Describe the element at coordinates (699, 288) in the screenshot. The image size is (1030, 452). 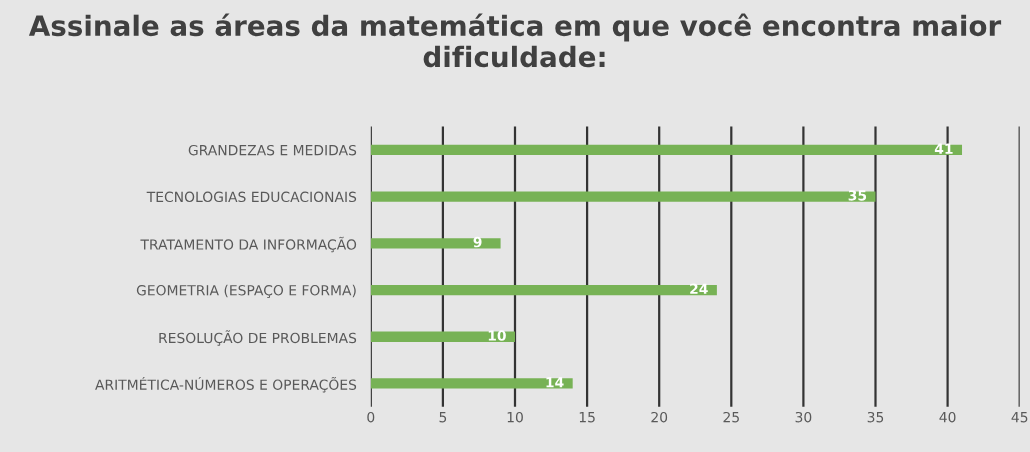
I see `data-label: 24` at that location.